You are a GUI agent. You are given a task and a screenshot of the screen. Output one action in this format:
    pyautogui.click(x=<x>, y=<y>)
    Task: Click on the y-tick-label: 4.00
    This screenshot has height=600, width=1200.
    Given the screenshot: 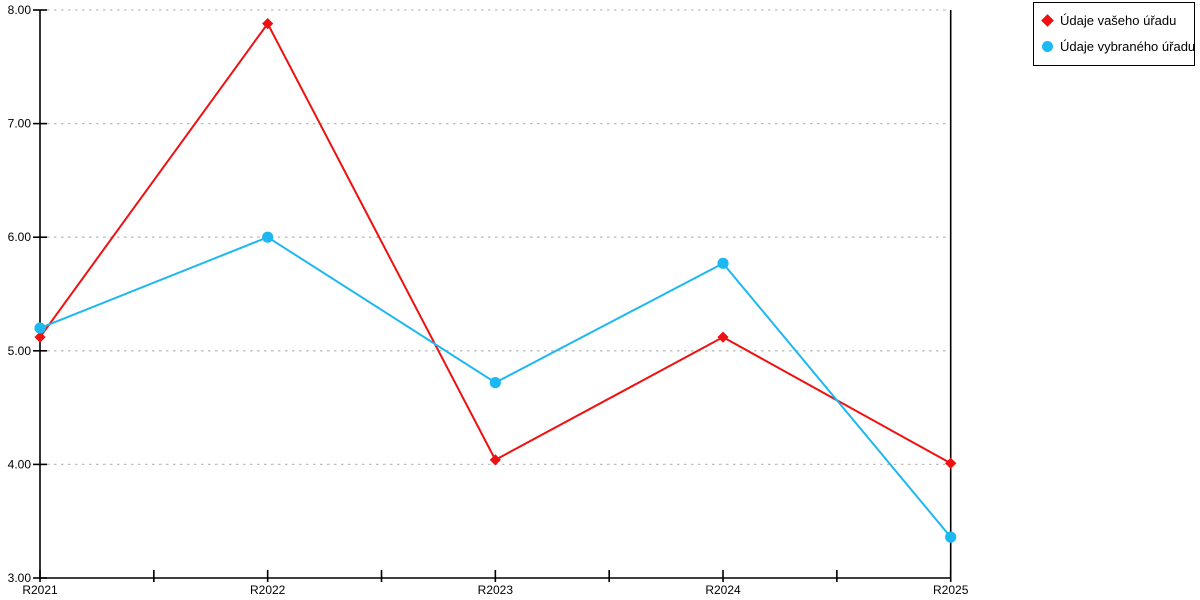 What is the action you would take?
    pyautogui.click(x=20, y=464)
    